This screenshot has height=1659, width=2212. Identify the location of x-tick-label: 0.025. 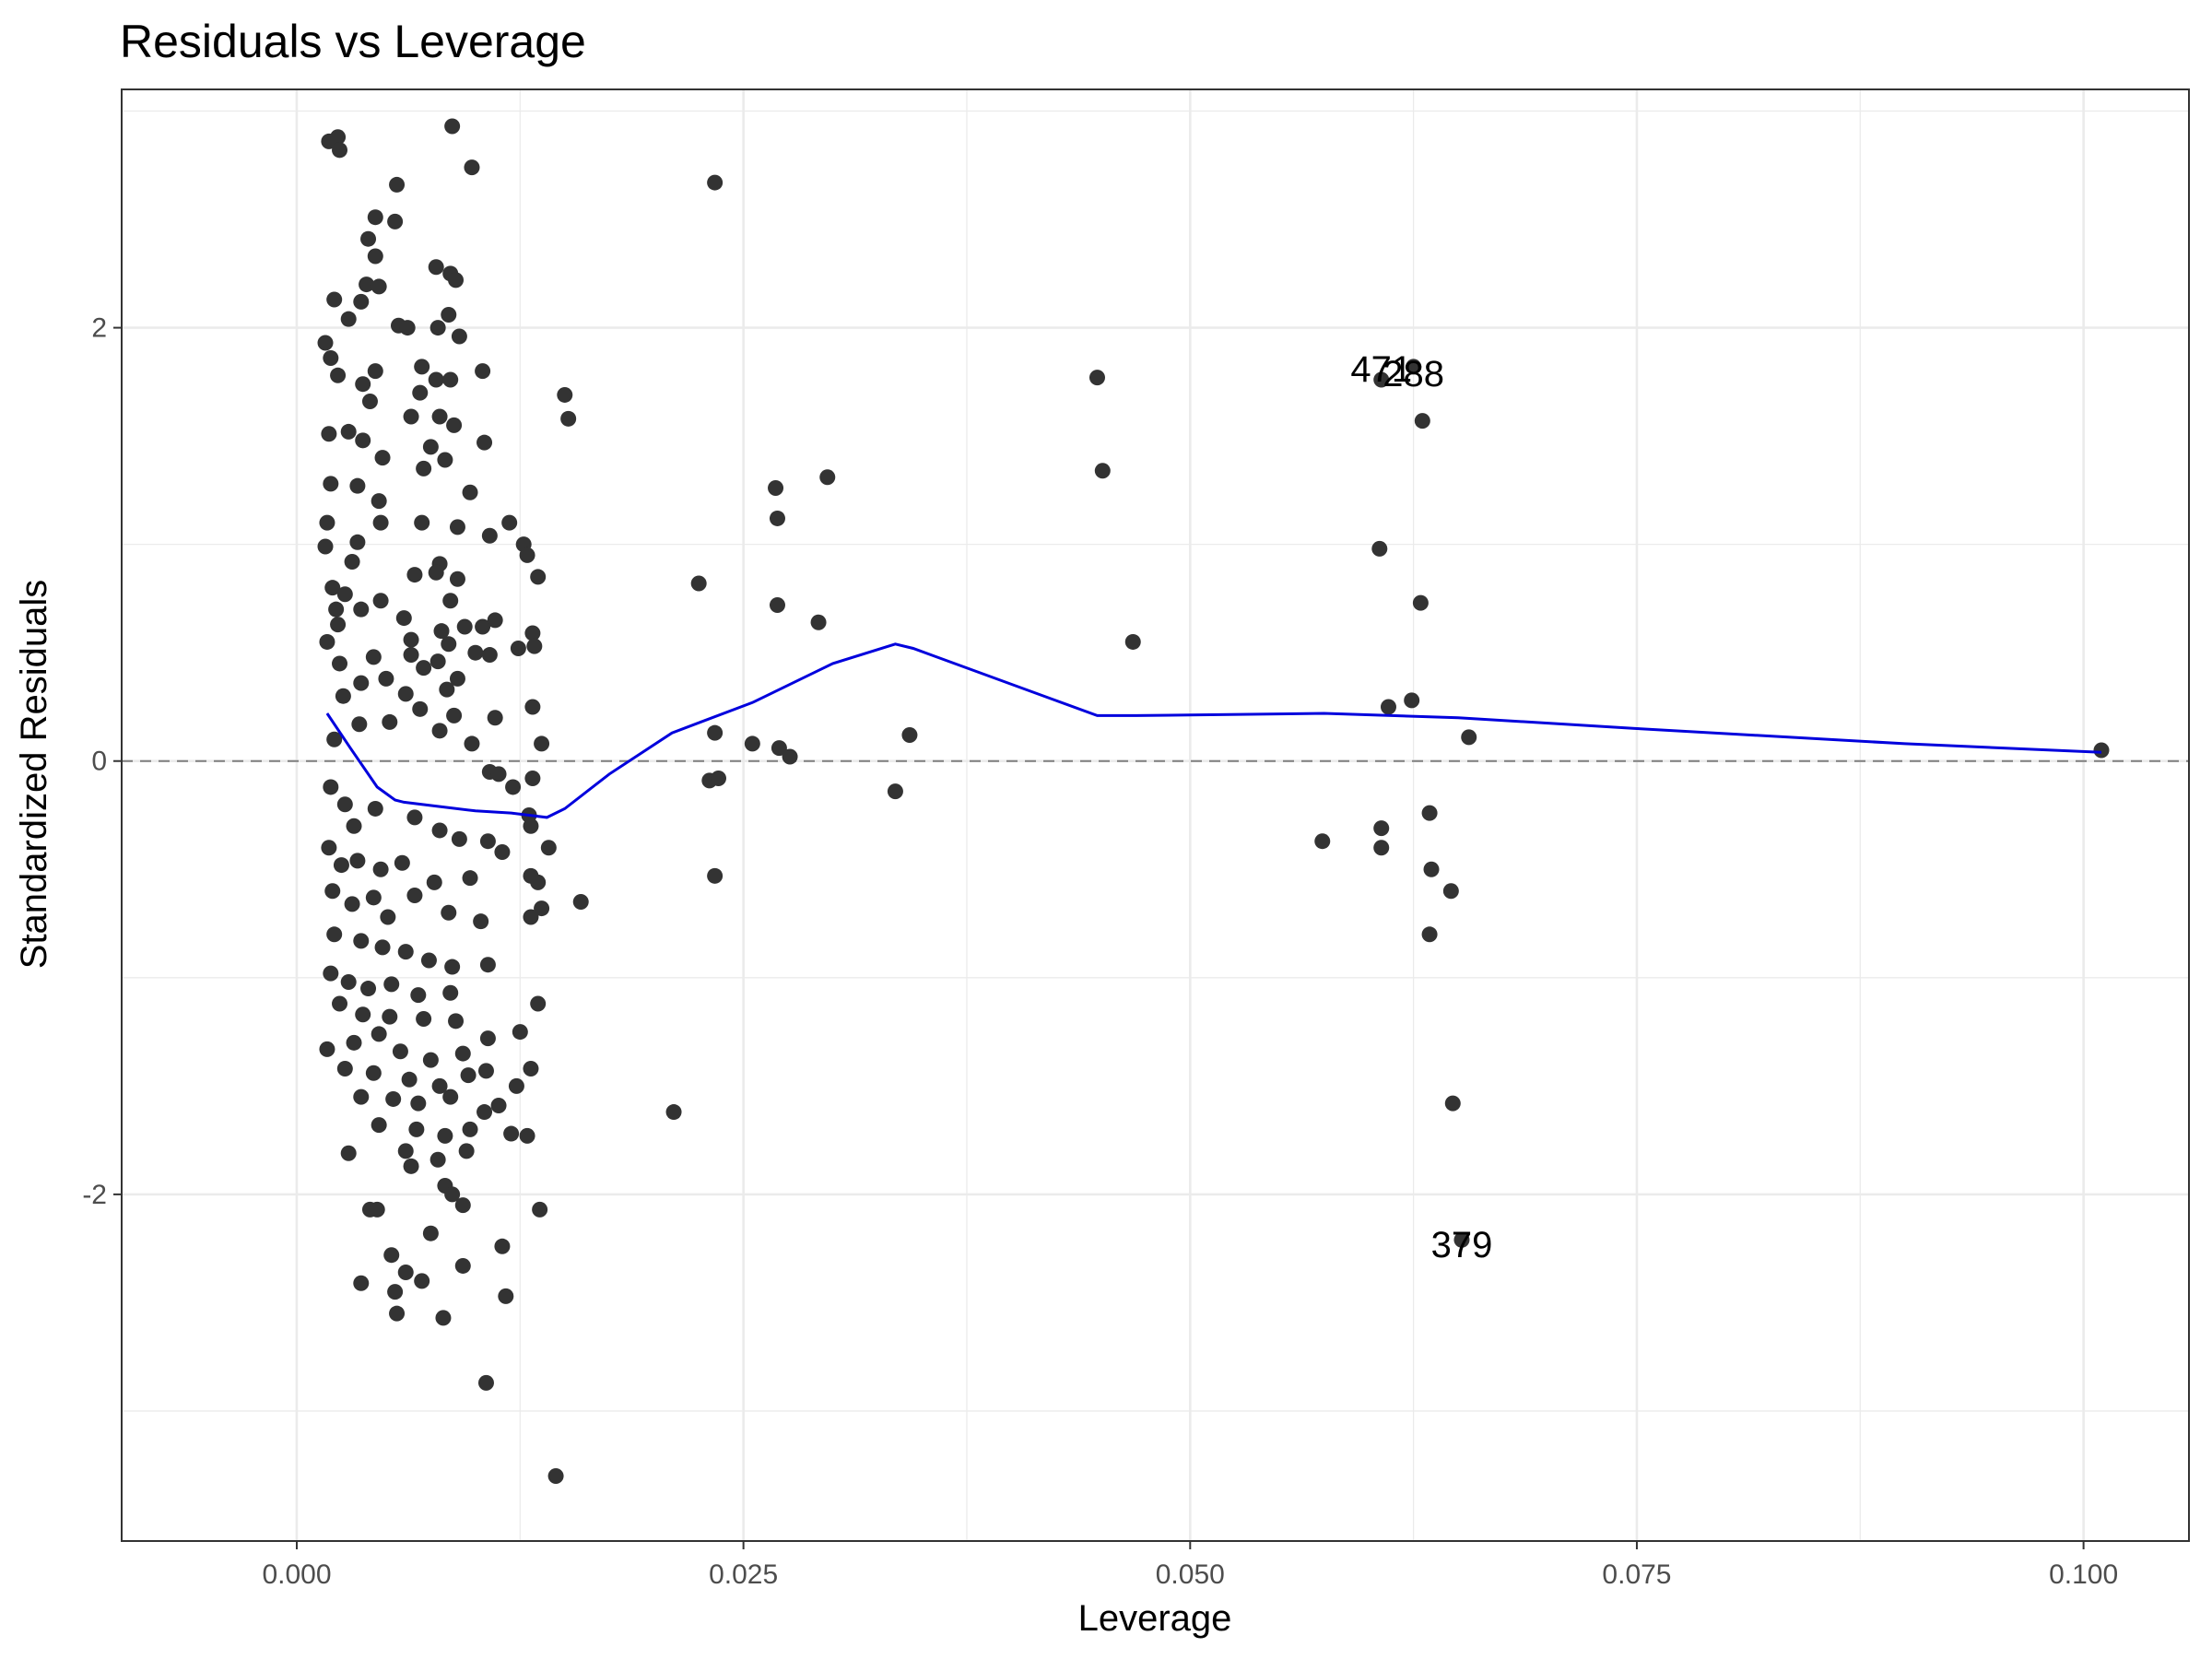
(743, 1574).